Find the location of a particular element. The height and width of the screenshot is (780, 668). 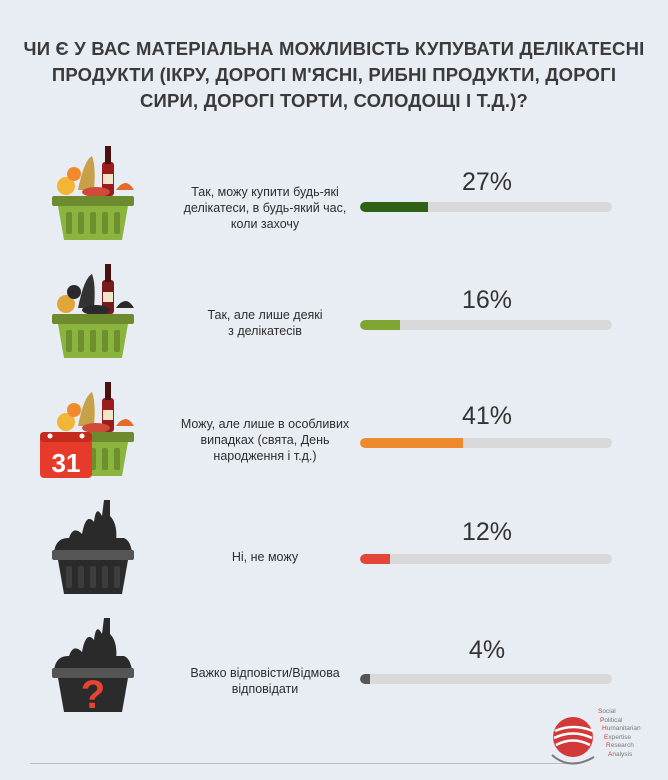

category-label: Так, але лише деякі з делікатесів is located at coordinates (265, 323).